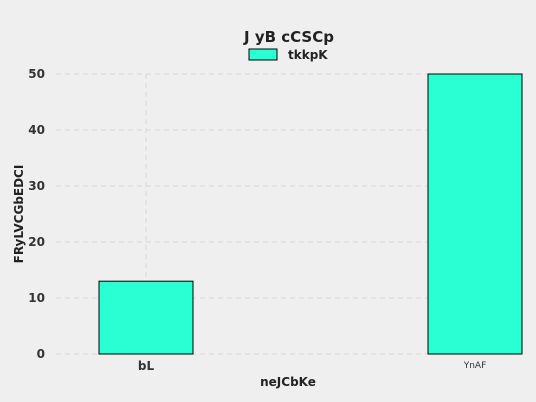 The image size is (536, 402). What do you see at coordinates (36, 214) in the screenshot?
I see `y-tick-labels: 0 10 20 30 40 50` at bounding box center [36, 214].